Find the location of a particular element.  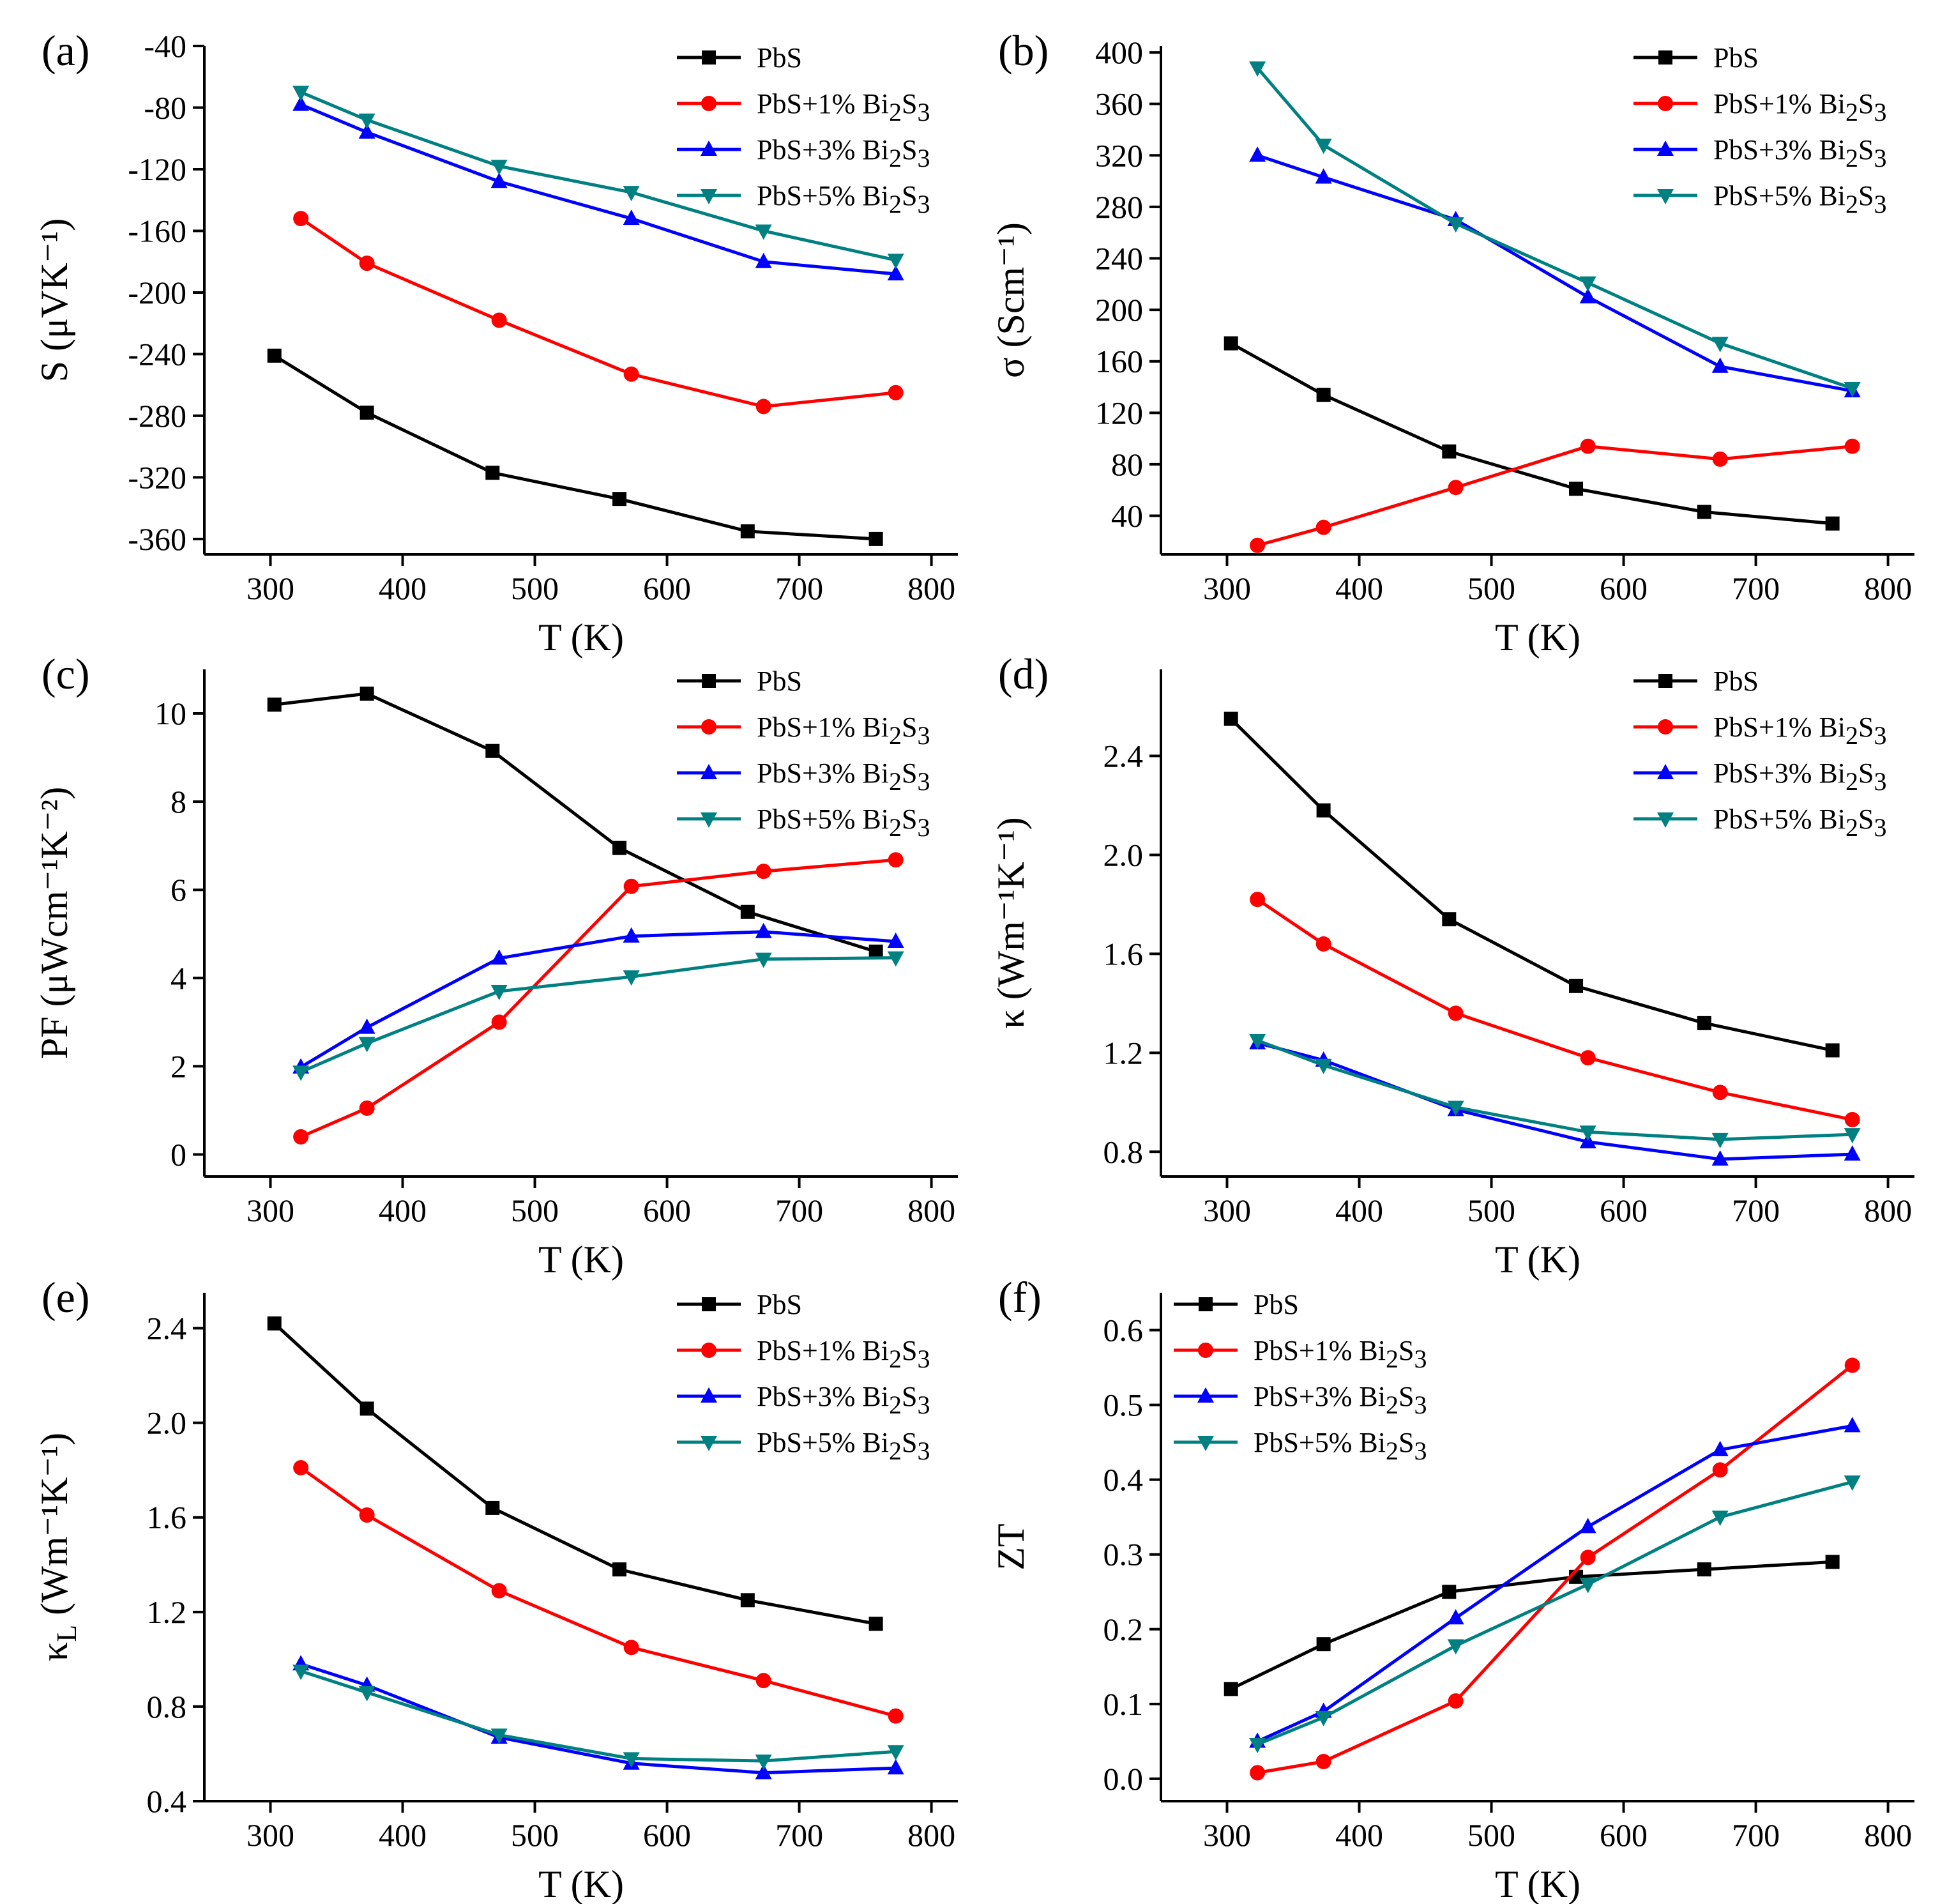

y-tick-label: 200 is located at coordinates (1119, 310).